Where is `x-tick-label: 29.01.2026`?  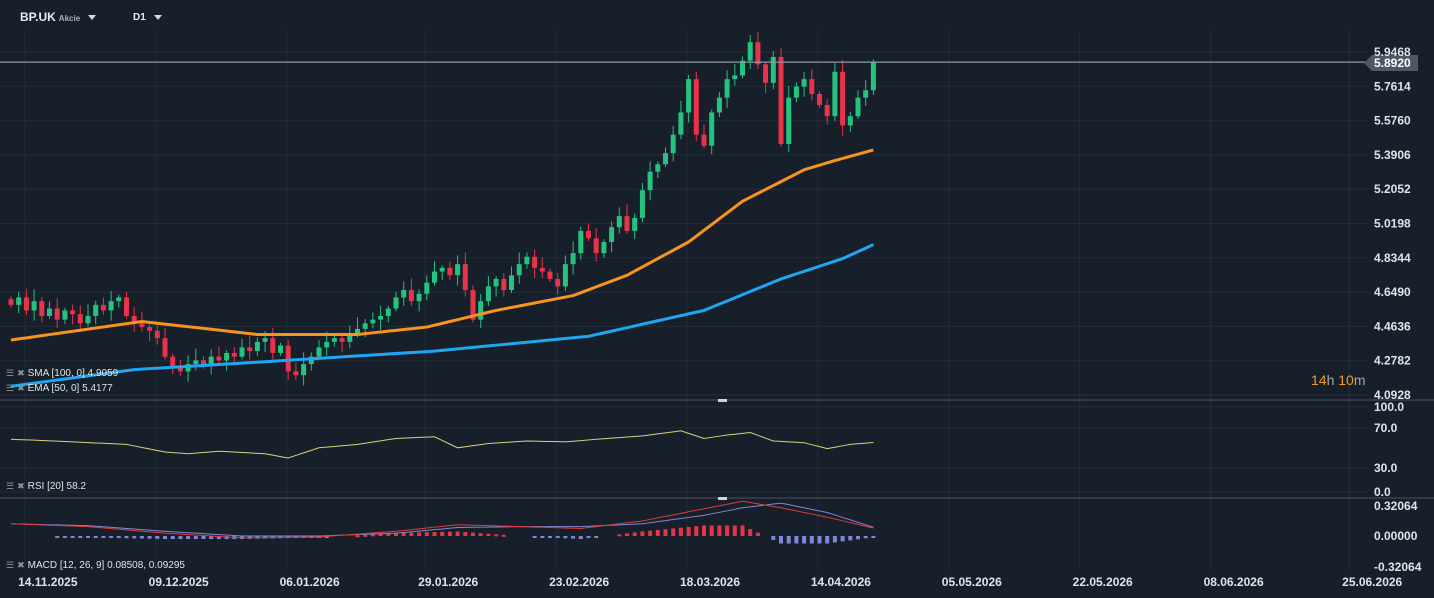 x-tick-label: 29.01.2026 is located at coordinates (448, 582).